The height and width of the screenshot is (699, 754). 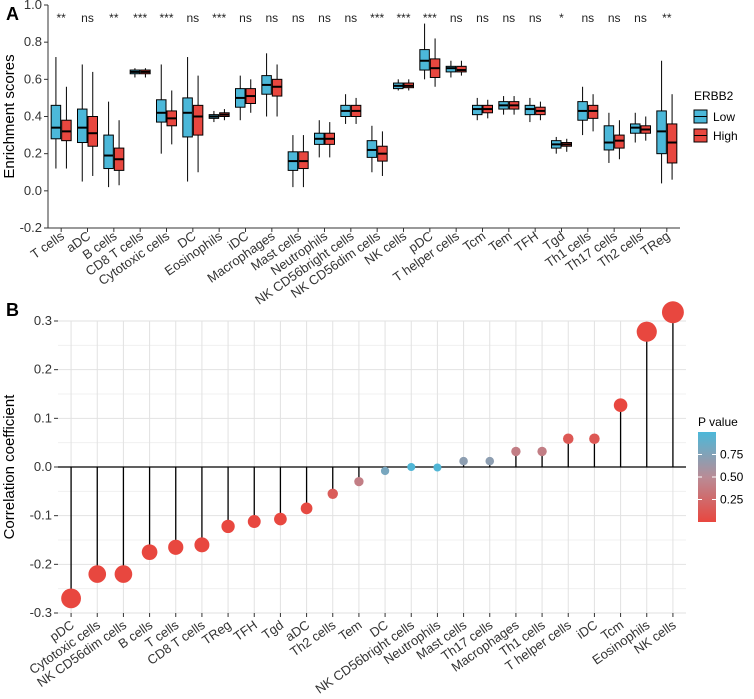 What do you see at coordinates (9, 116) in the screenshot?
I see `y-axis-title: Enrichment scores` at bounding box center [9, 116].